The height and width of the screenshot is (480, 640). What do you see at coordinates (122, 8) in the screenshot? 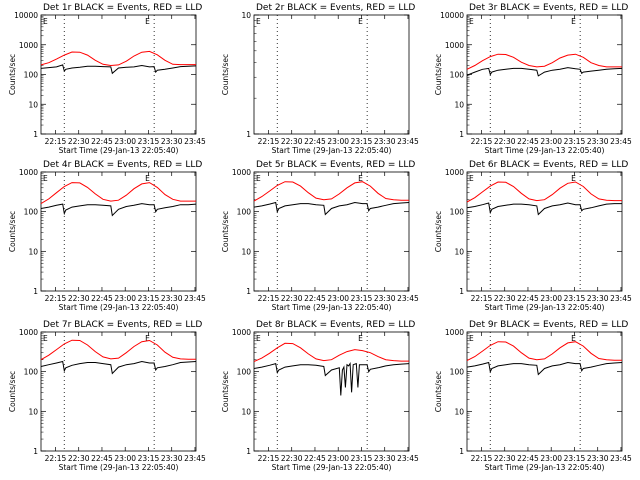
I see `panel-title: Det 1r BLACK = Events, RED = LLD` at bounding box center [122, 8].